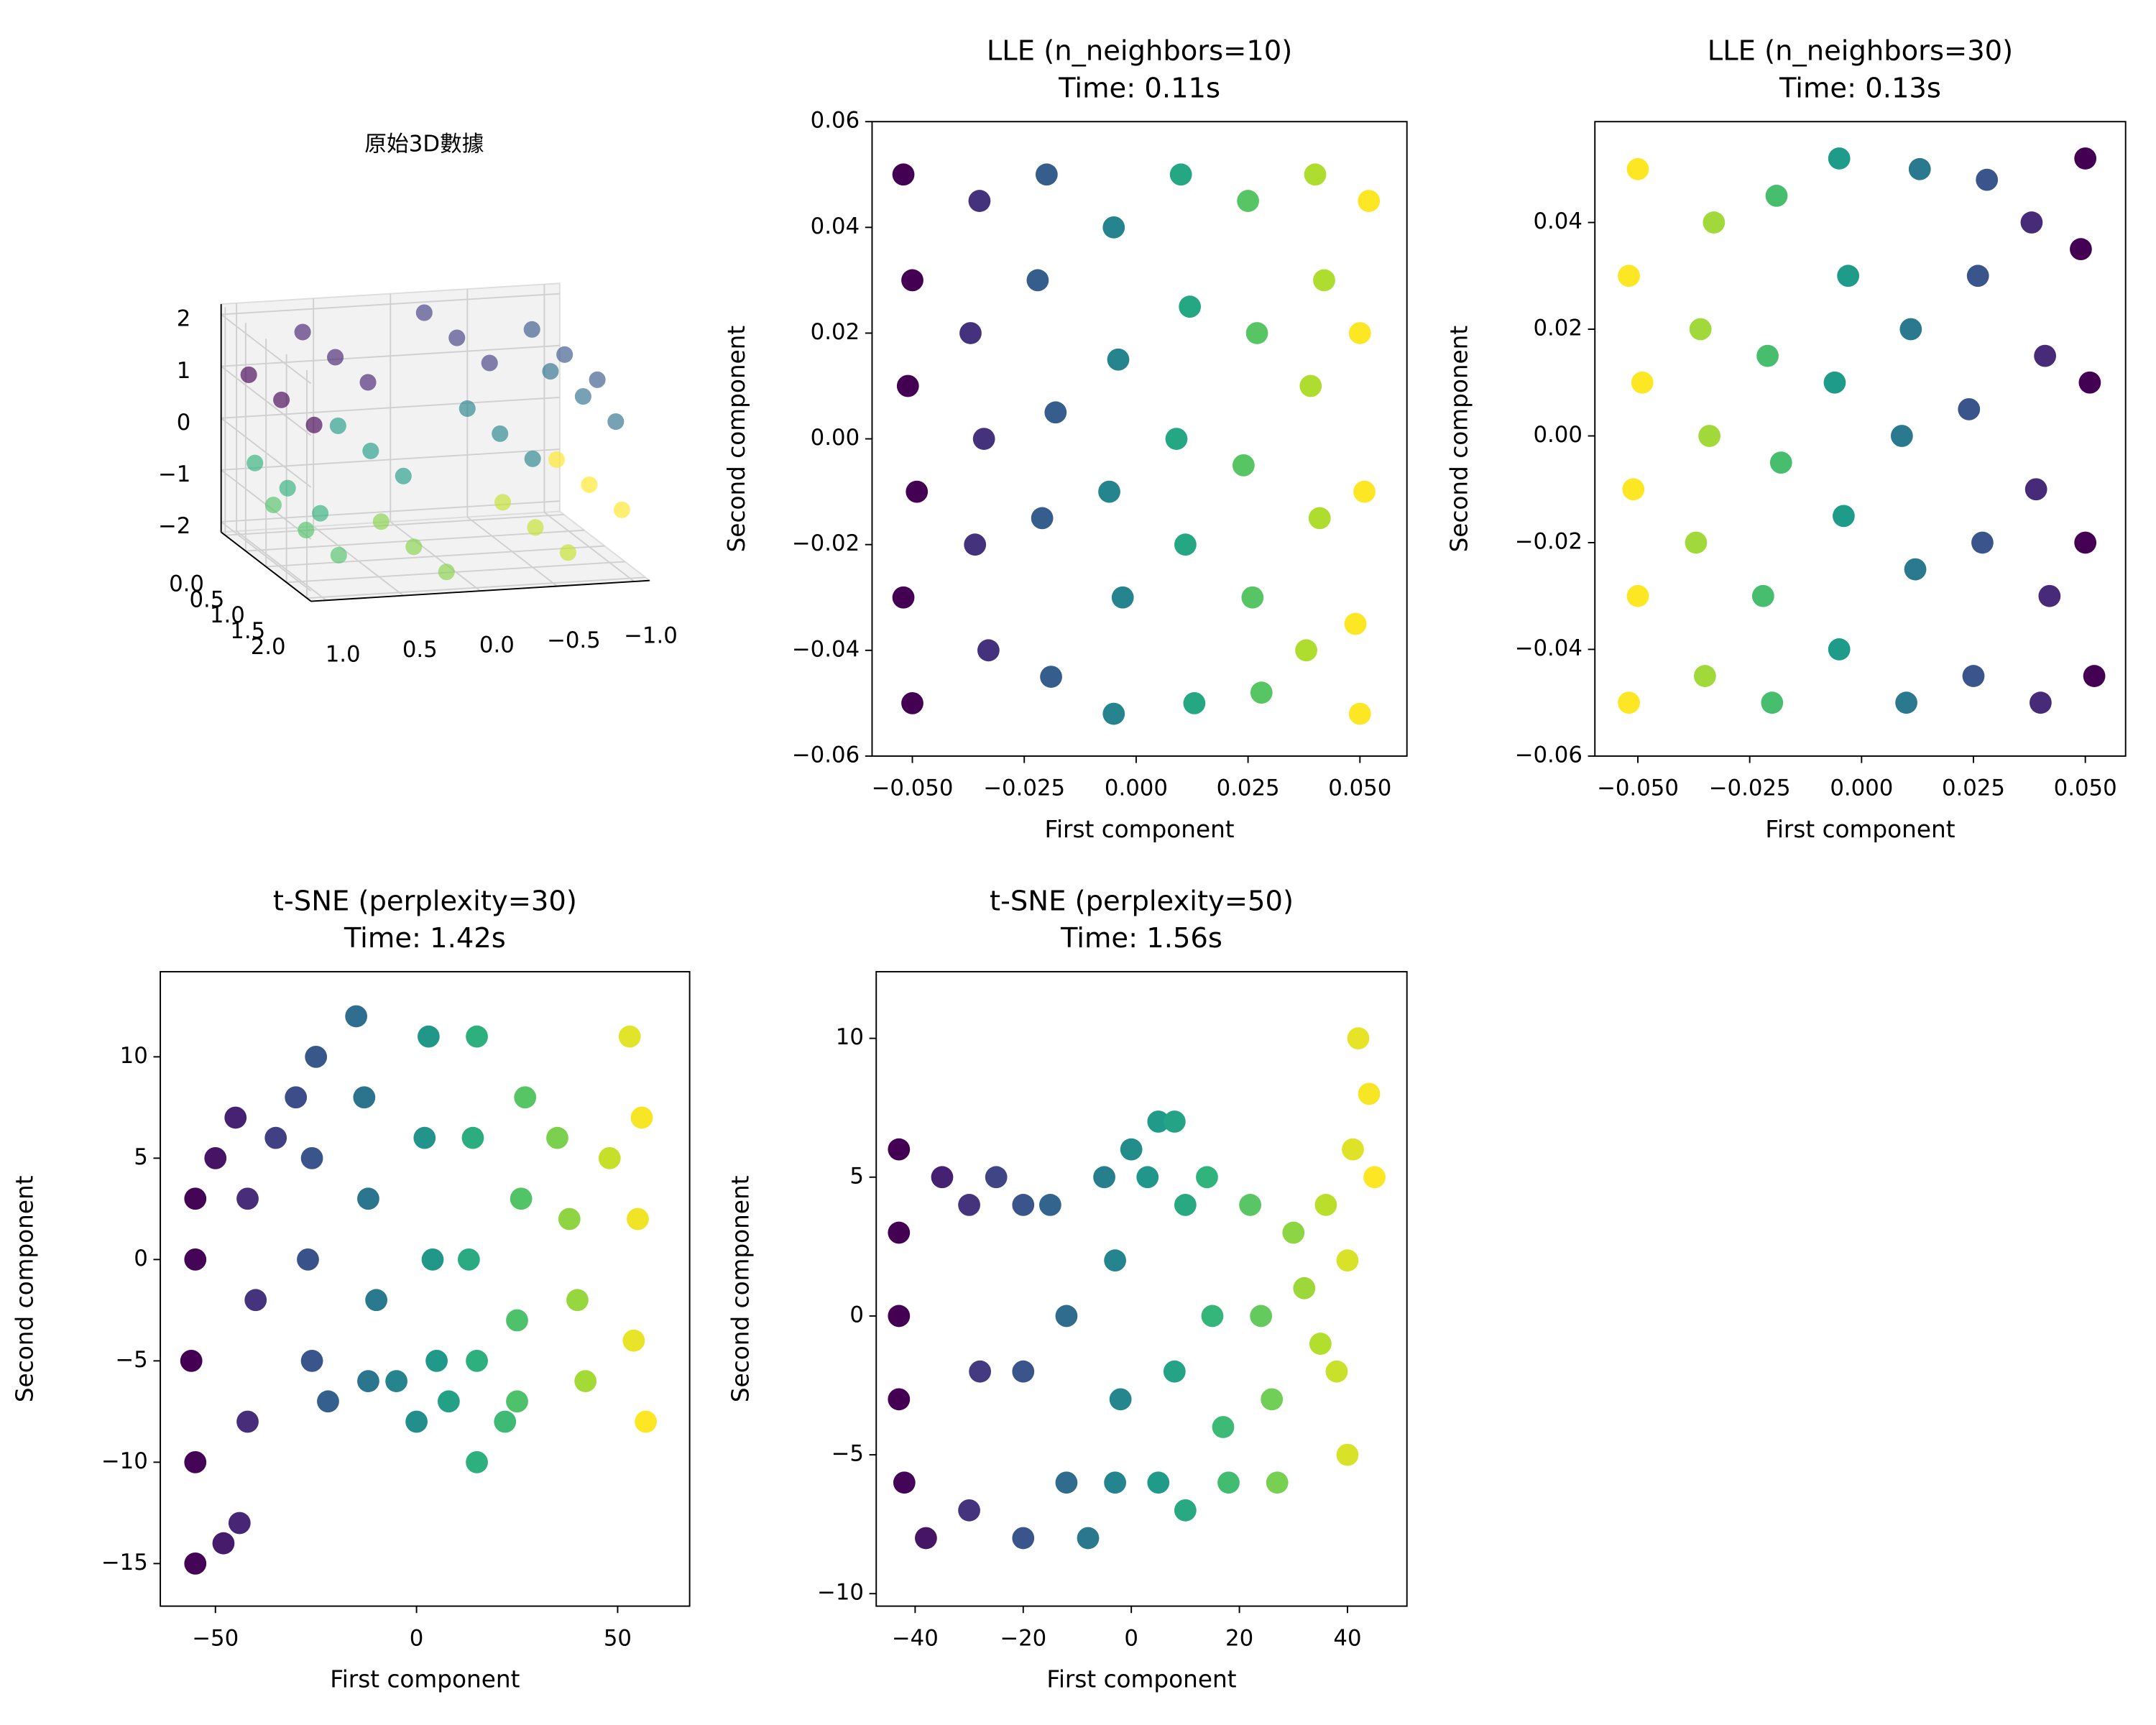 This screenshot has width=2156, height=1725. I want to click on y-tick-label: 5, so click(857, 1176).